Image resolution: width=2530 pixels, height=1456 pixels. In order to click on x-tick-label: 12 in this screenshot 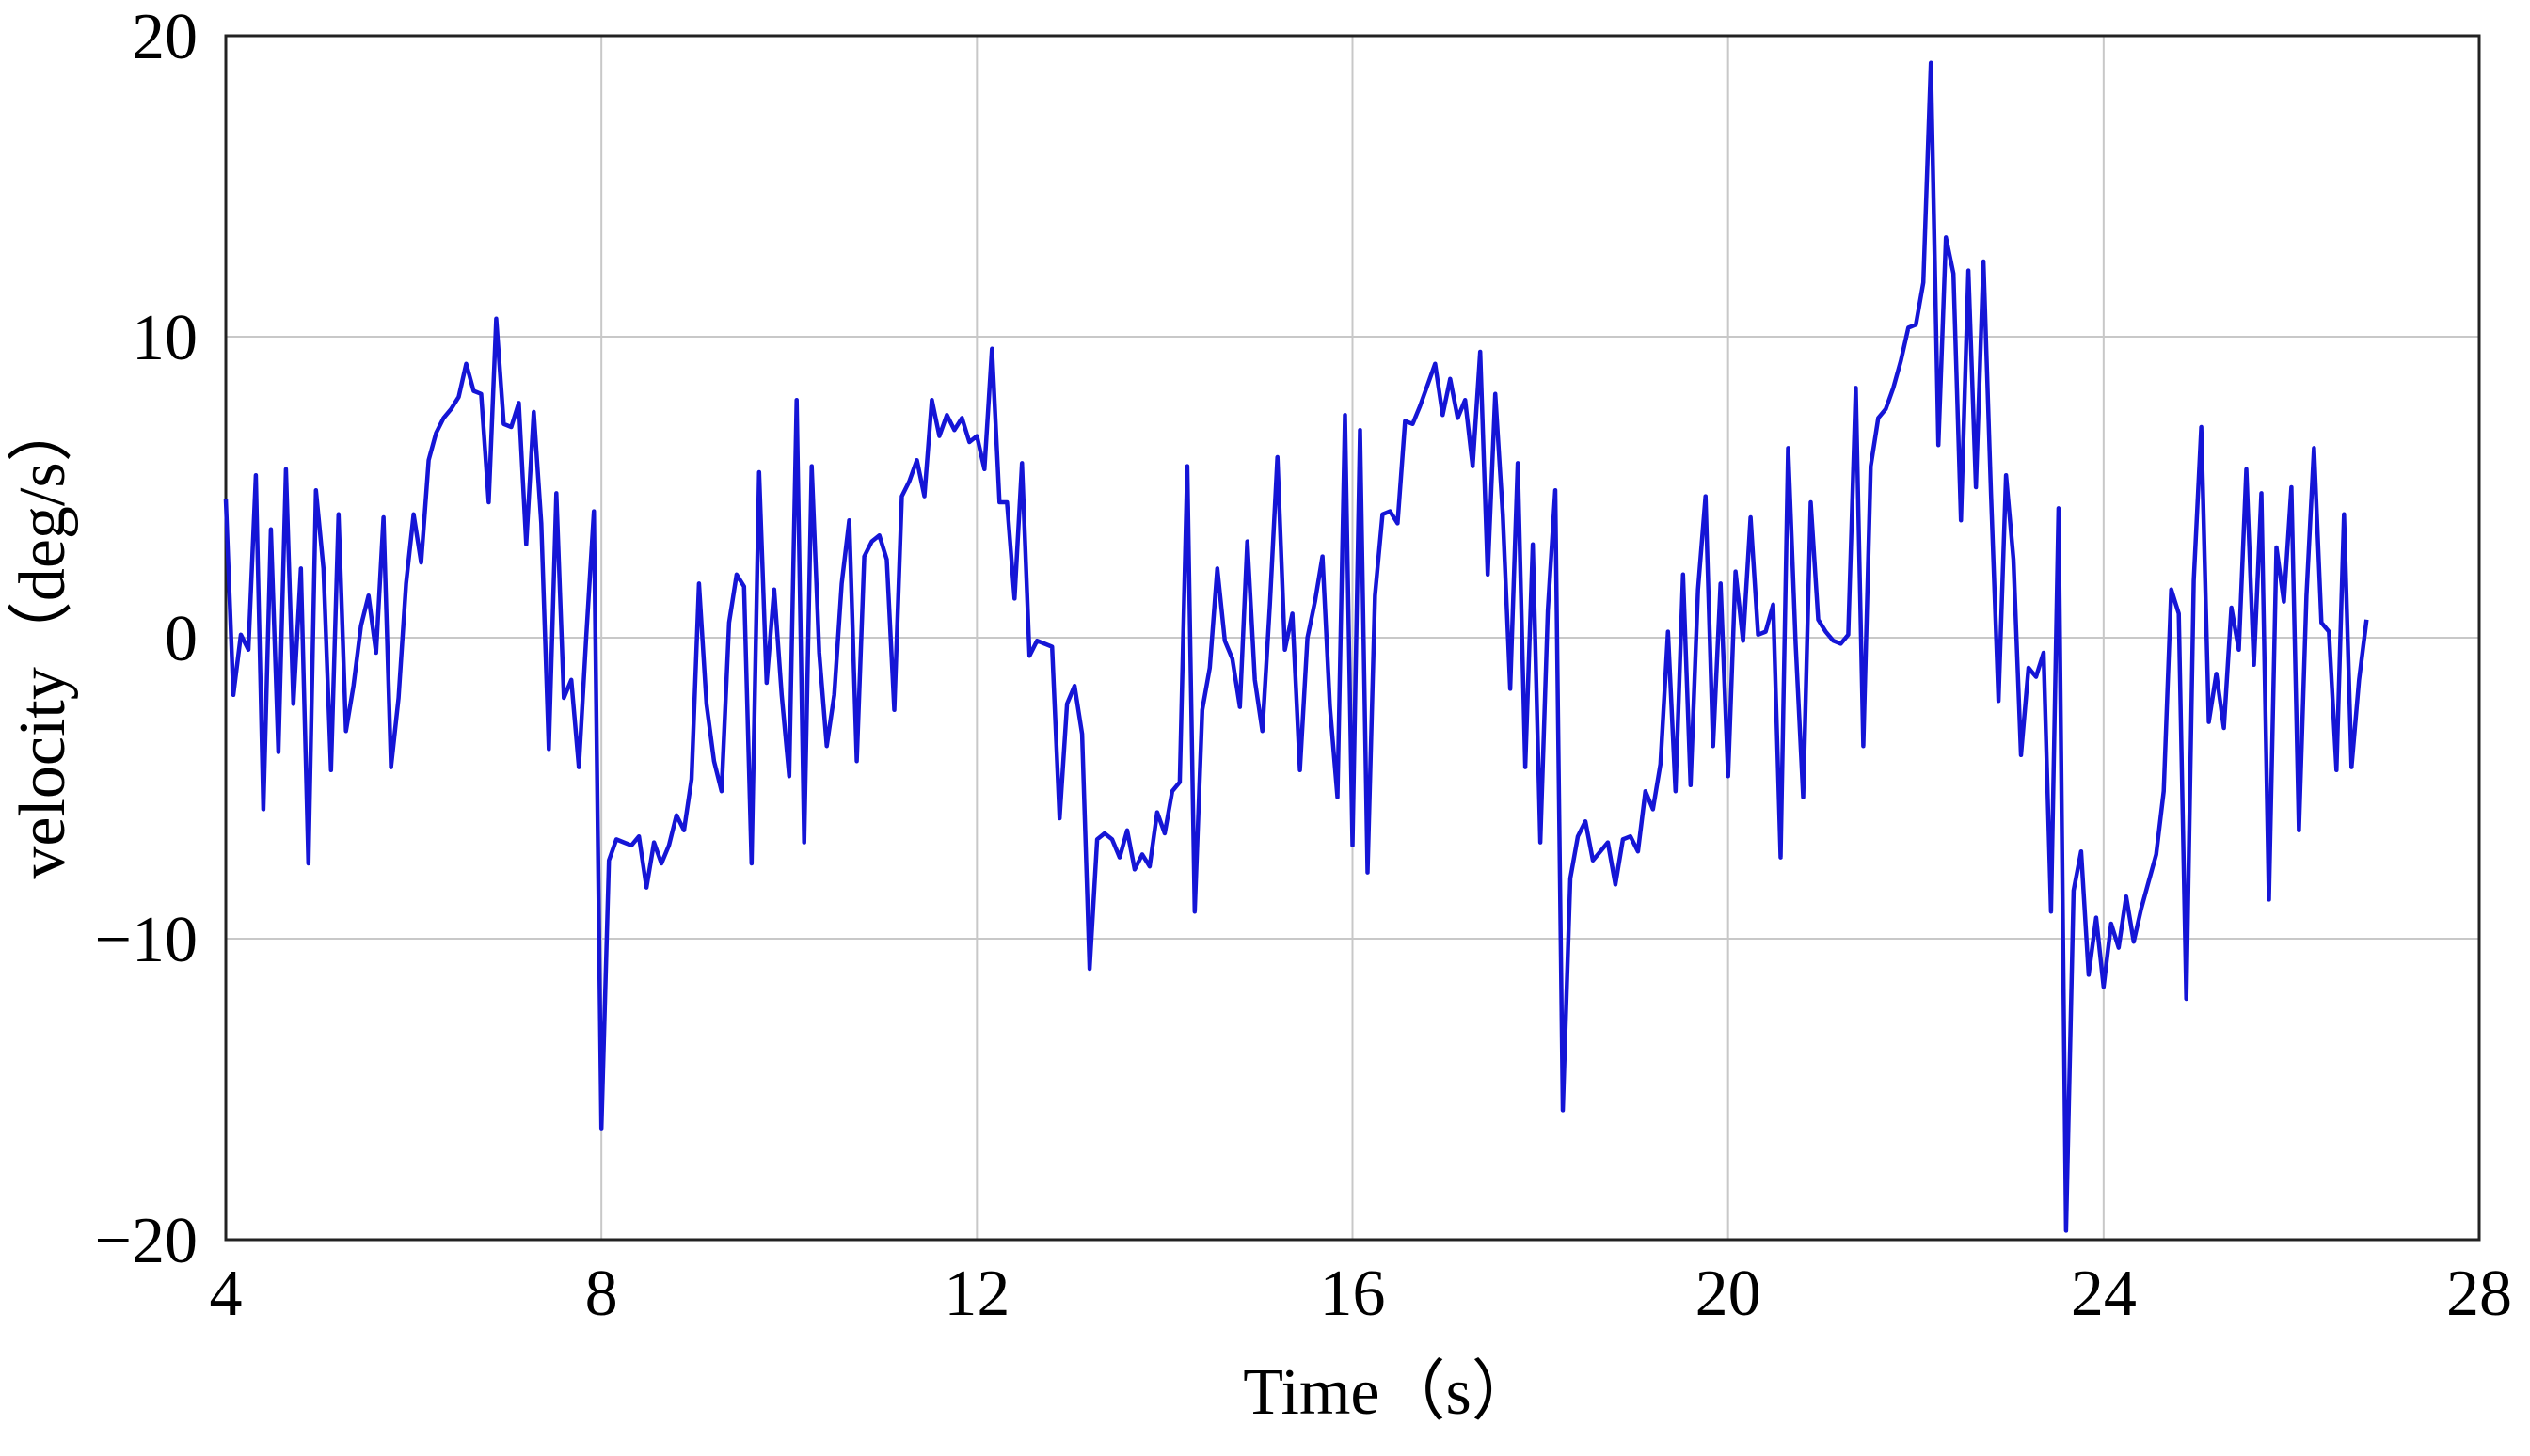, I will do `click(977, 1294)`.